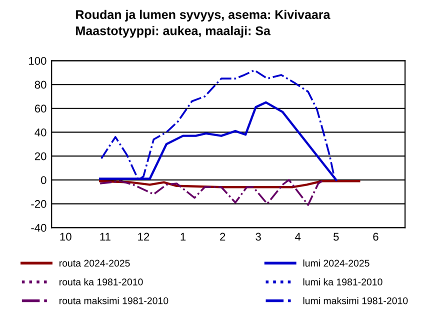  Describe the element at coordinates (101, 282) in the screenshot. I see `legend-label: routa ka 1981-2010` at that location.